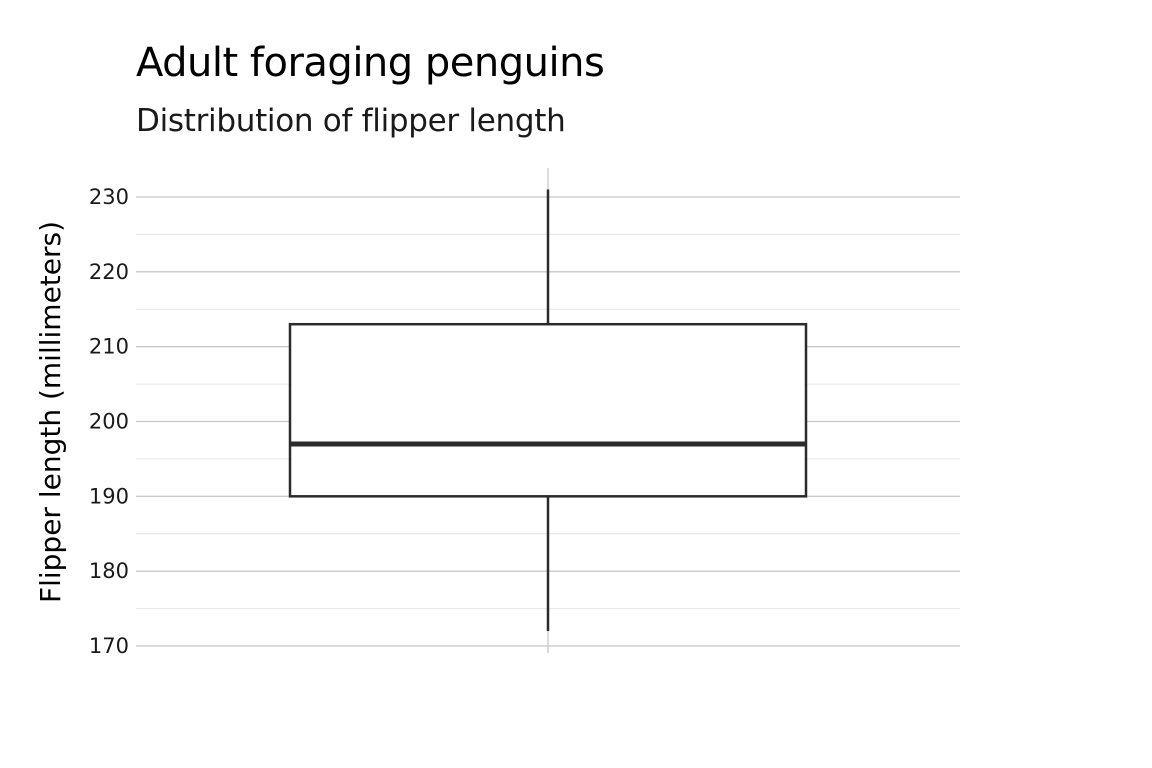 The width and height of the screenshot is (1152, 768). I want to click on y-tick-label-170: 170, so click(109, 646).